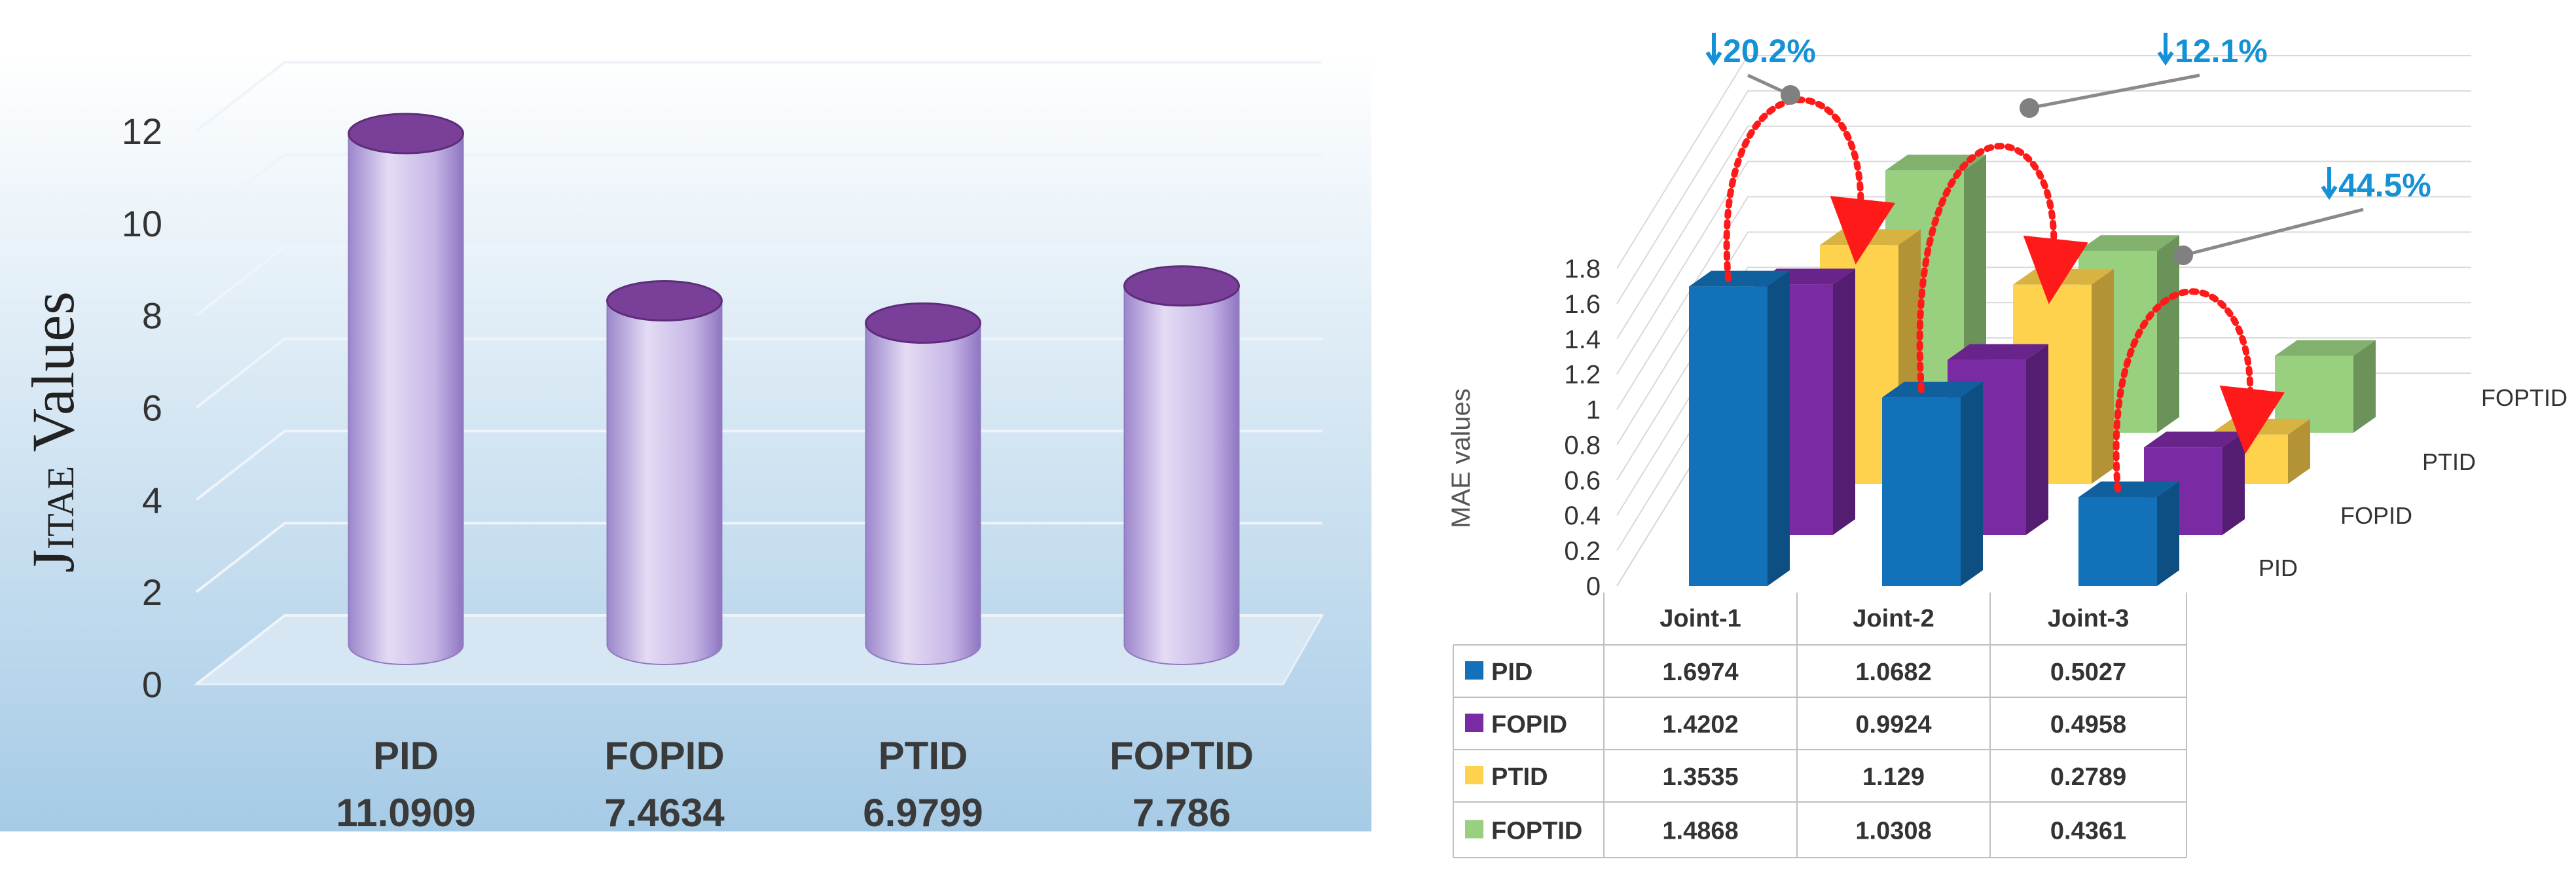 Image resolution: width=2576 pixels, height=874 pixels. I want to click on table-header-cell: Joint-3, so click(2089, 618).